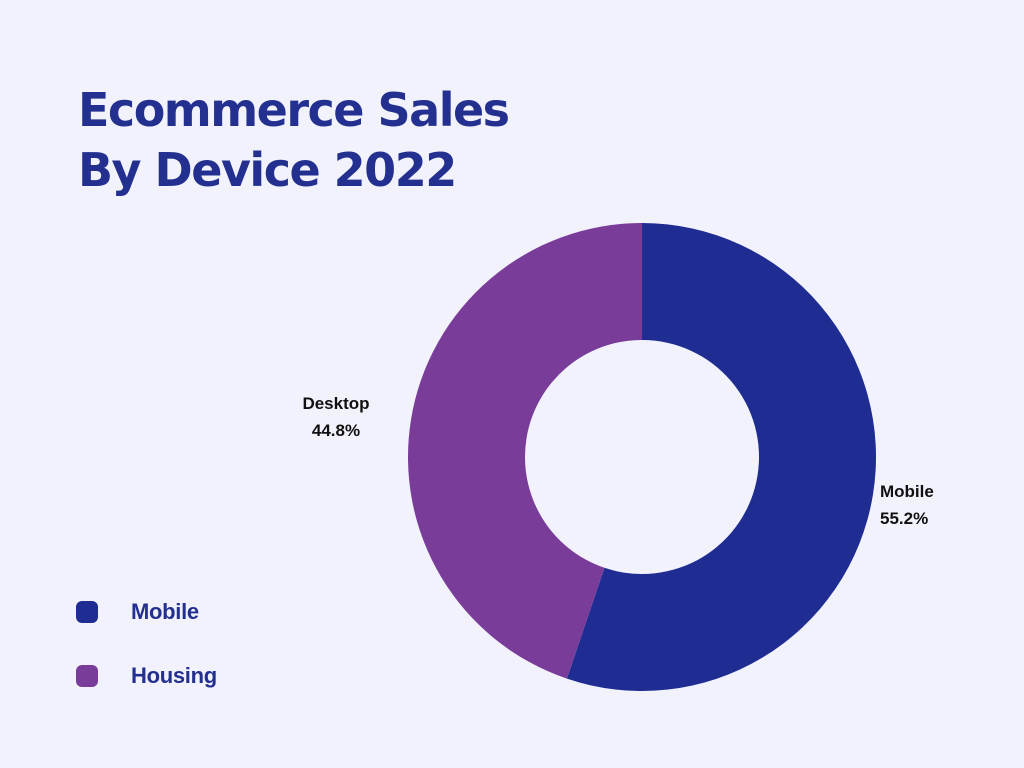 This screenshot has width=1024, height=768. I want to click on chart-title: Ecommerce Sales By Device 2022, so click(294, 140).